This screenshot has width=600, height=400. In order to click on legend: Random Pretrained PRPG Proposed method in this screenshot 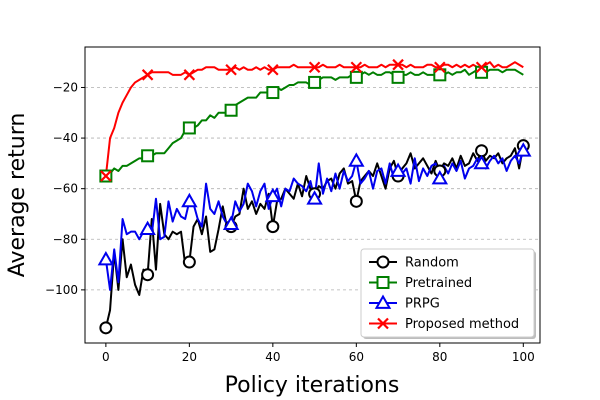, I will do `click(448, 293)`.